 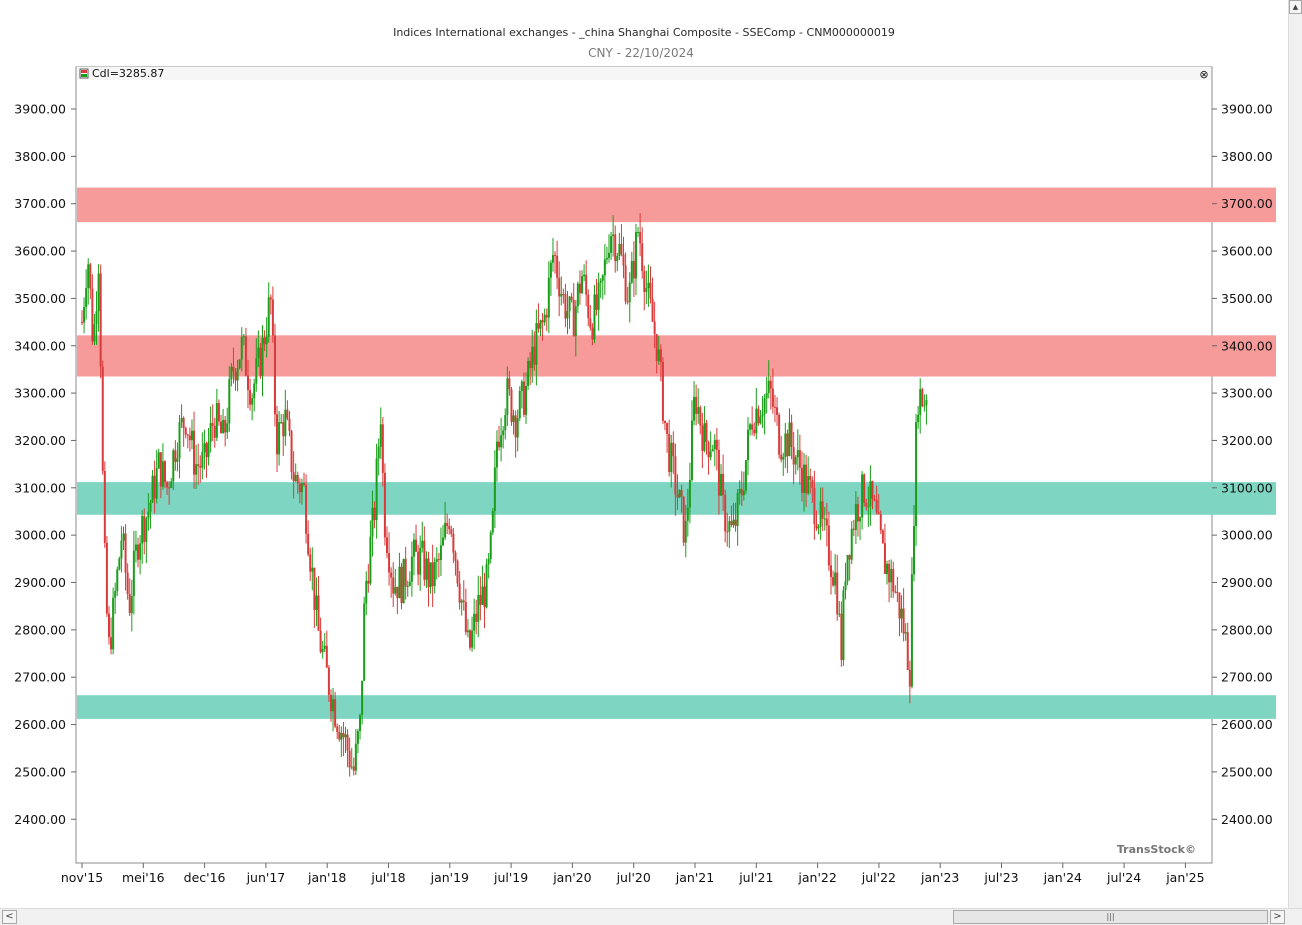 What do you see at coordinates (816, 877) in the screenshot?
I see `x-tick-label: jan'22` at bounding box center [816, 877].